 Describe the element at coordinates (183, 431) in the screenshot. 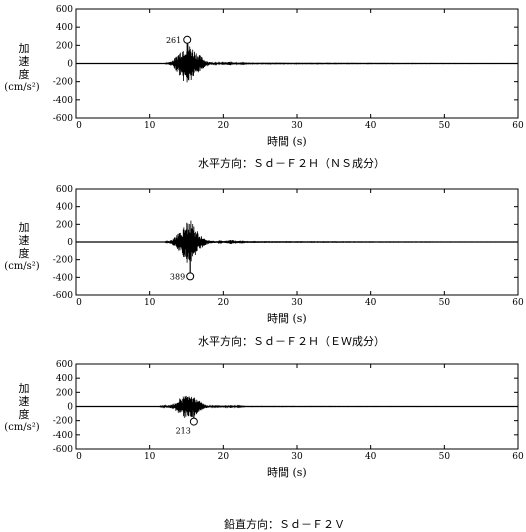

I see `peak-value-label: 213` at that location.